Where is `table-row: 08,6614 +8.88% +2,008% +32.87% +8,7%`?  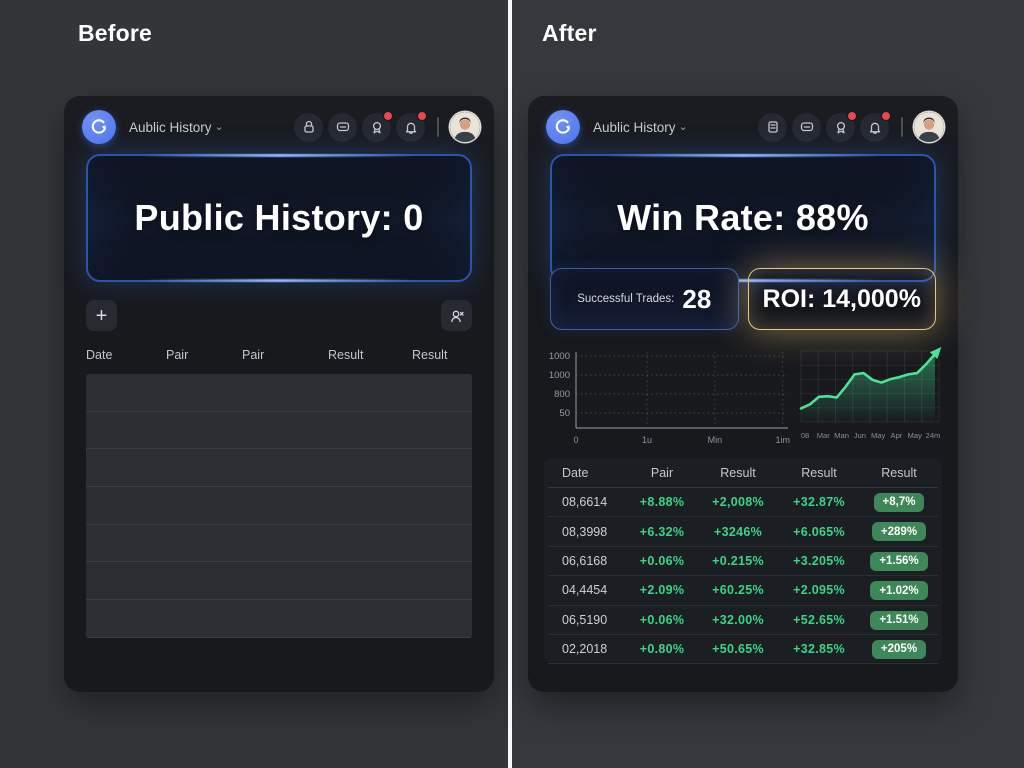 table-row: 08,6614 +8.88% +2,008% +32.87% +8,7% is located at coordinates (743, 503).